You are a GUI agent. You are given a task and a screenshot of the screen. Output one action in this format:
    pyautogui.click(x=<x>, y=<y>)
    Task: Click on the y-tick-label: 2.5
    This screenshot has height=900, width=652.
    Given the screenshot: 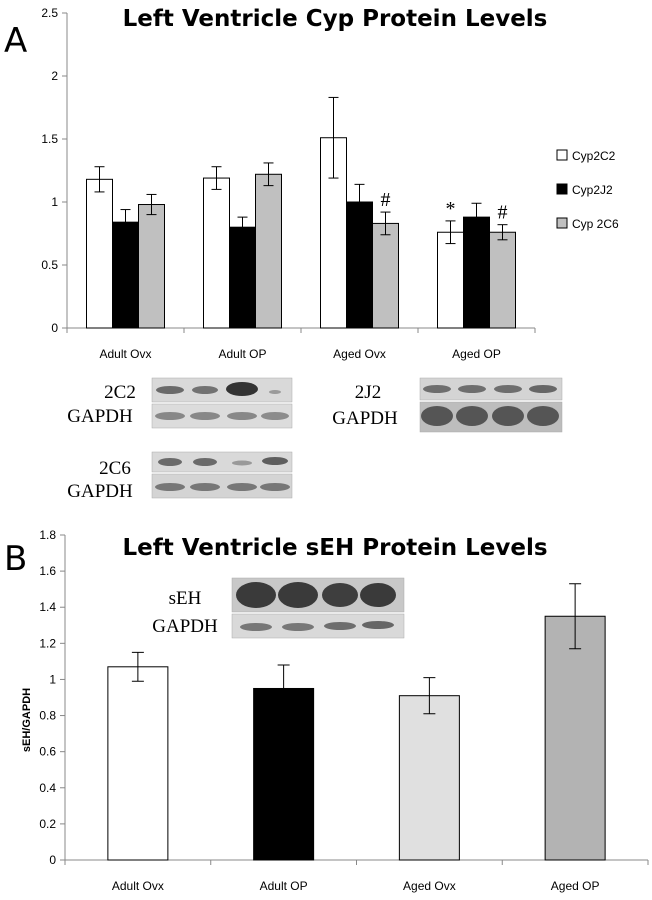 What is the action you would take?
    pyautogui.click(x=49, y=13)
    